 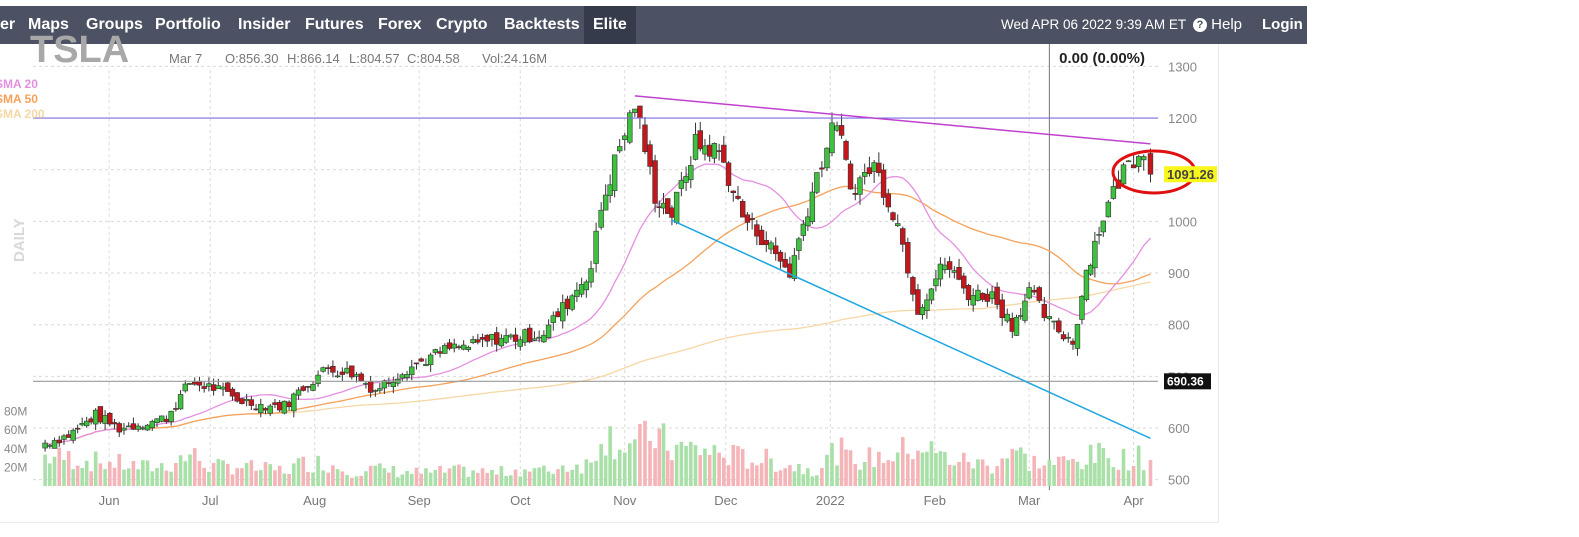 I want to click on login-button: Login, so click(x=1282, y=24).